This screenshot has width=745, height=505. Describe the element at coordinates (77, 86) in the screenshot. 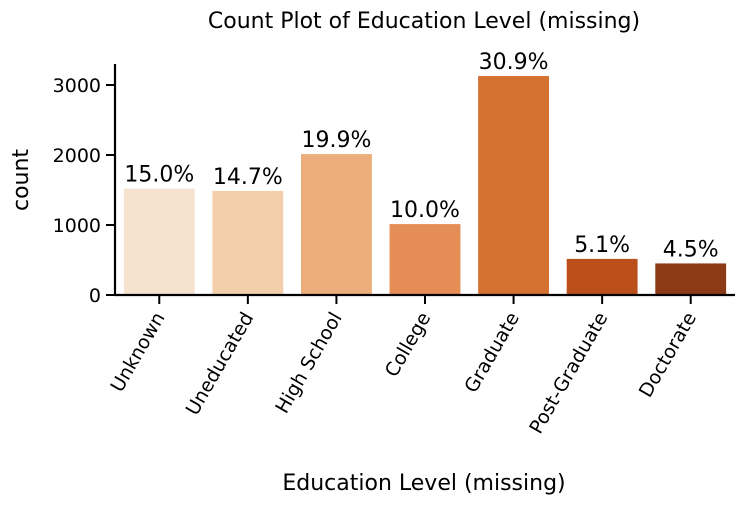

I see `y-tick-label: 3000` at that location.